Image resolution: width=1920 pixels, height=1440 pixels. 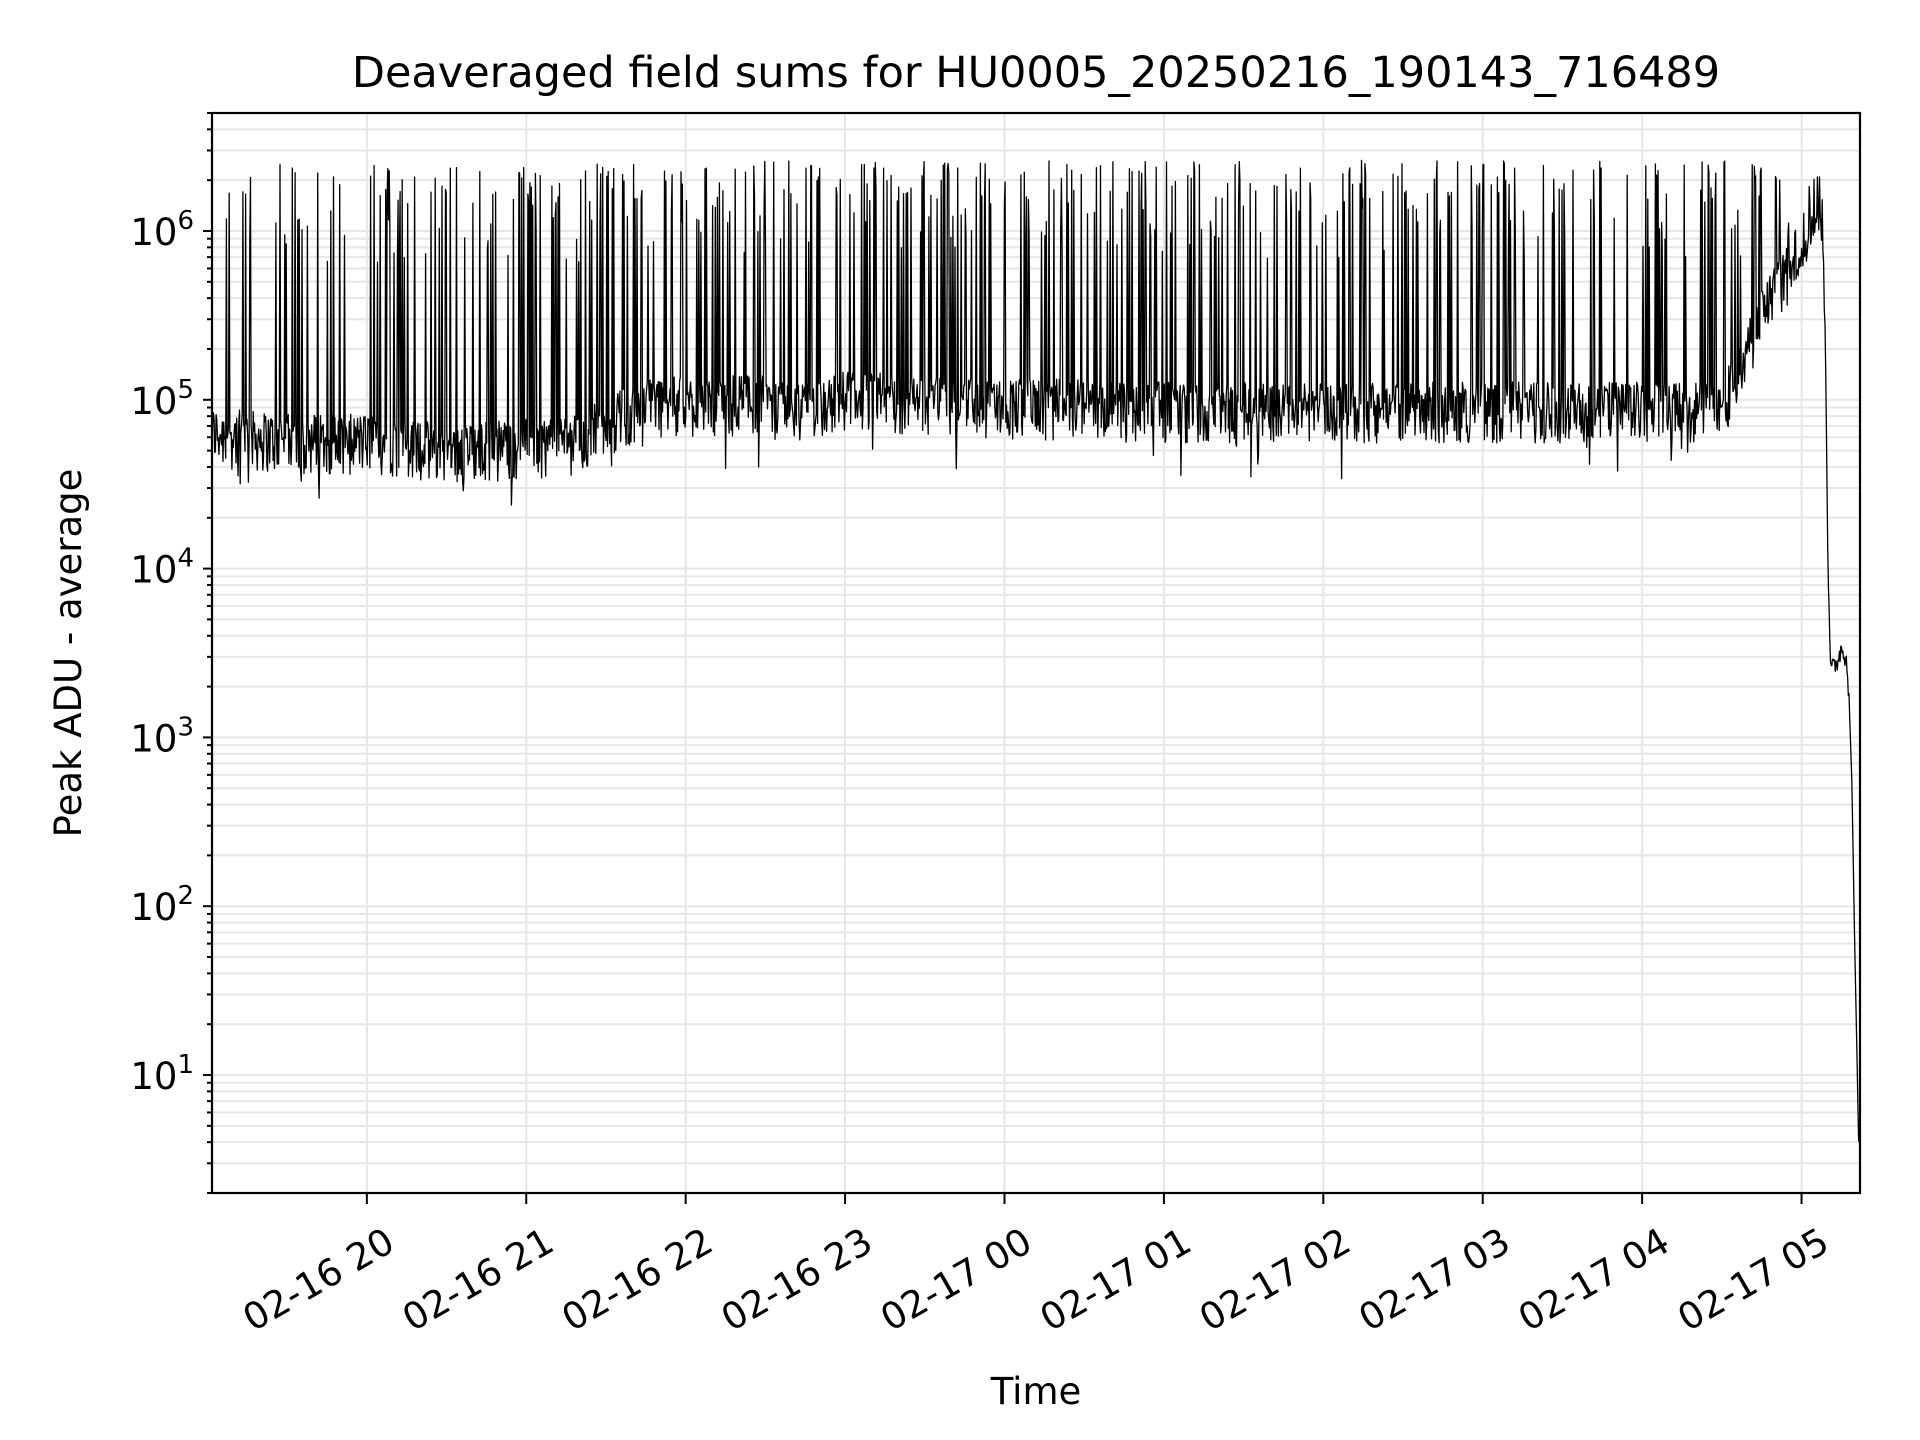 What do you see at coordinates (1116, 1280) in the screenshot?
I see `x-tick-label: 02-17 01` at bounding box center [1116, 1280].